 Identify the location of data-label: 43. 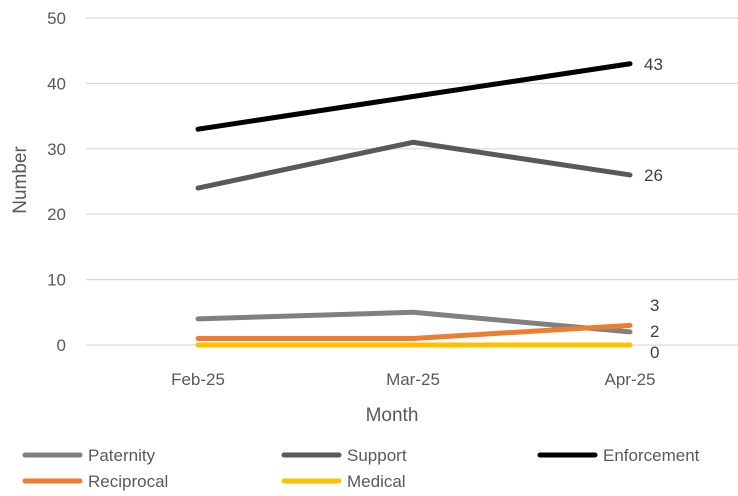
(653, 64).